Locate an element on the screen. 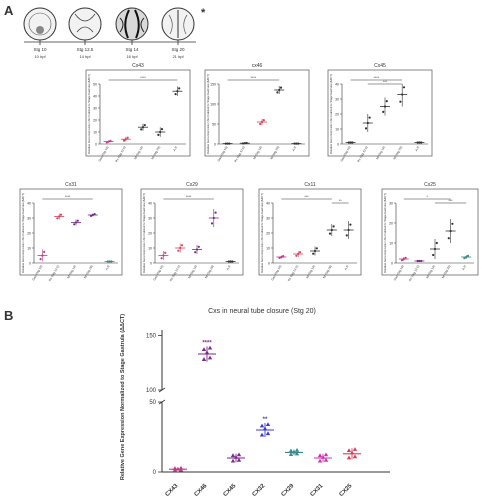  embryo-neural-folds is located at coordinates (132, 24).